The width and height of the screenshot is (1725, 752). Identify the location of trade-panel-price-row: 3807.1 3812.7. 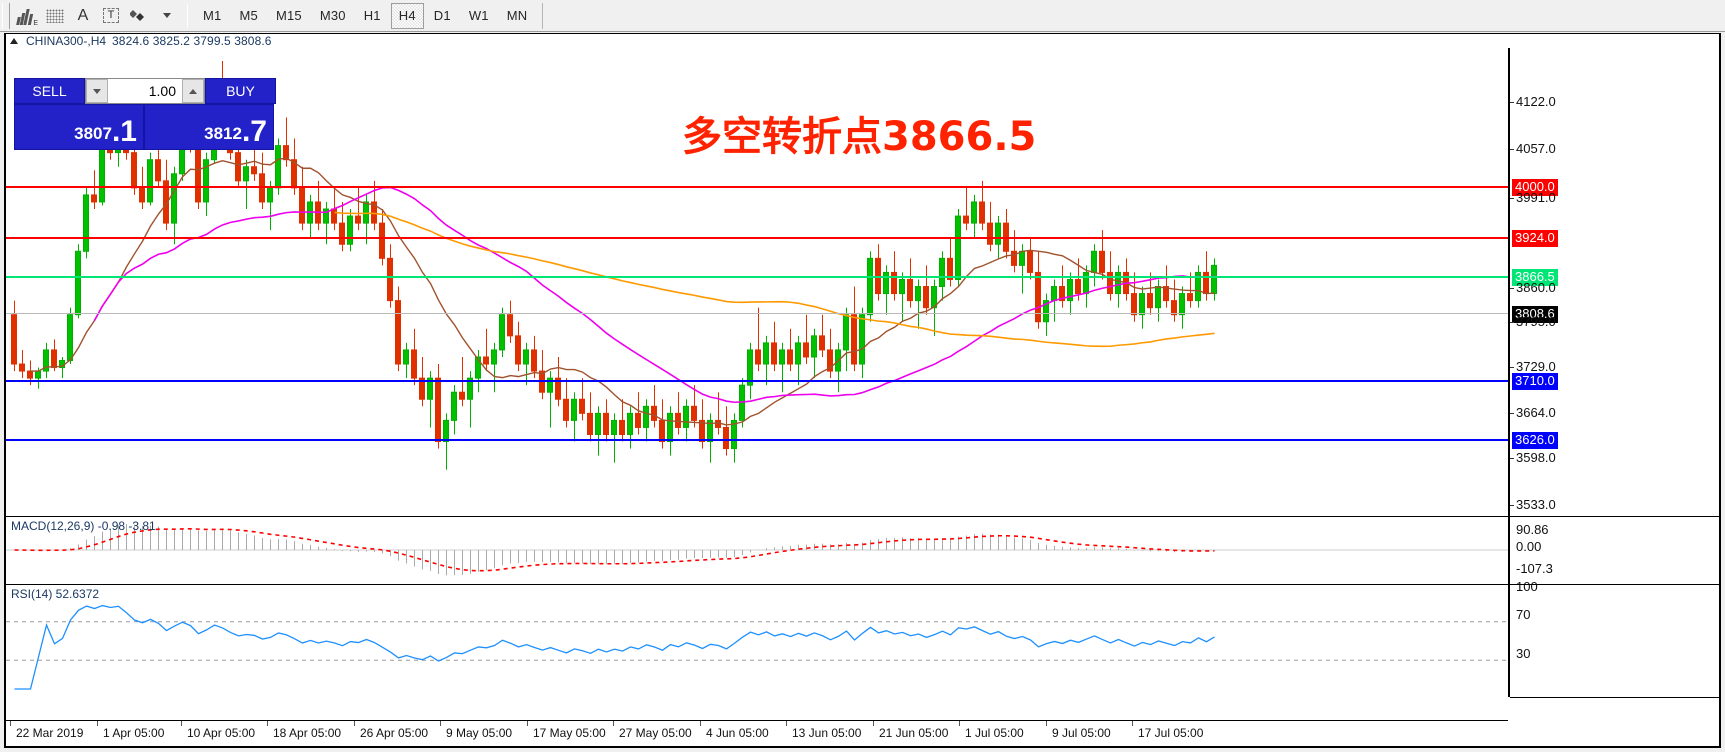
(145, 127).